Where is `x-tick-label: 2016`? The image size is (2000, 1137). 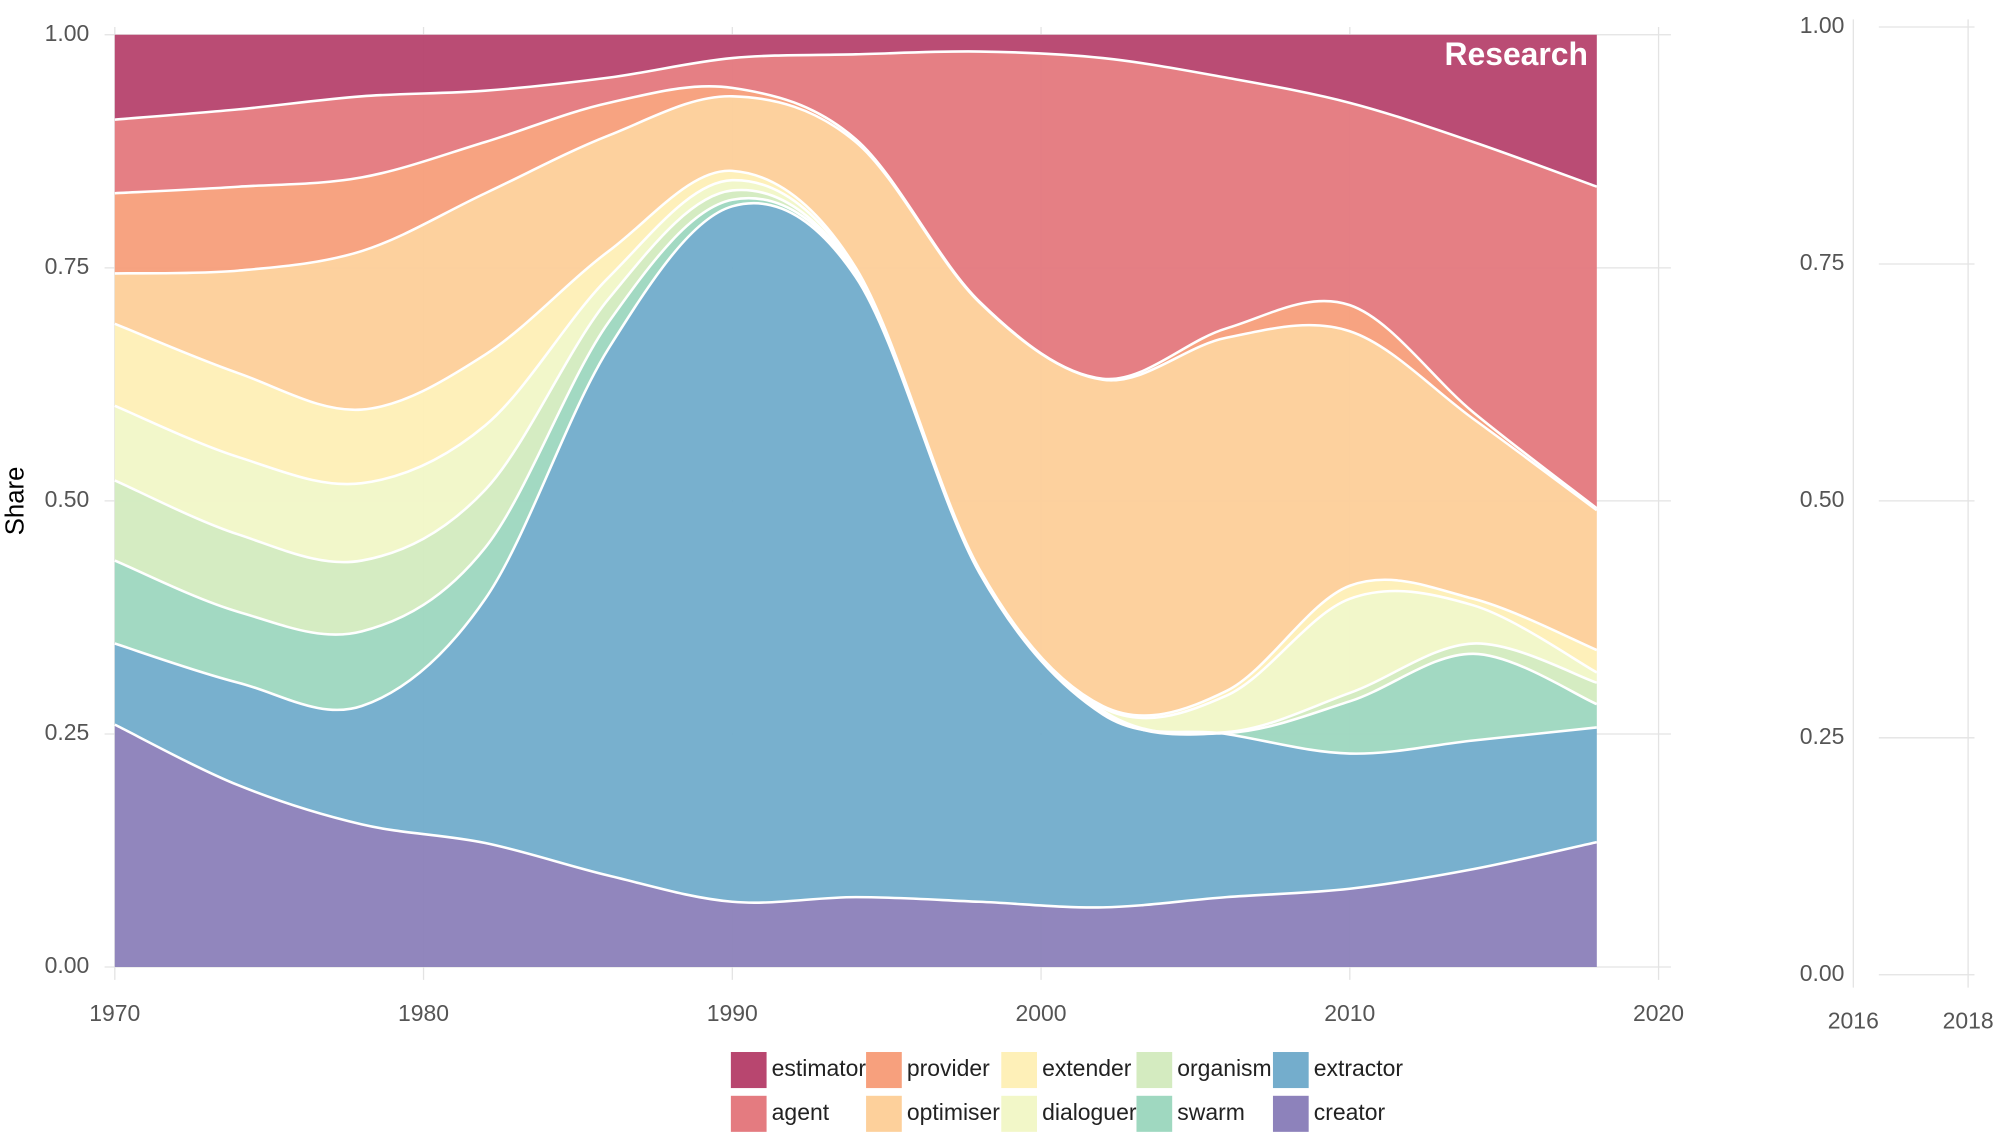
x-tick-label: 2016 is located at coordinates (1853, 1020).